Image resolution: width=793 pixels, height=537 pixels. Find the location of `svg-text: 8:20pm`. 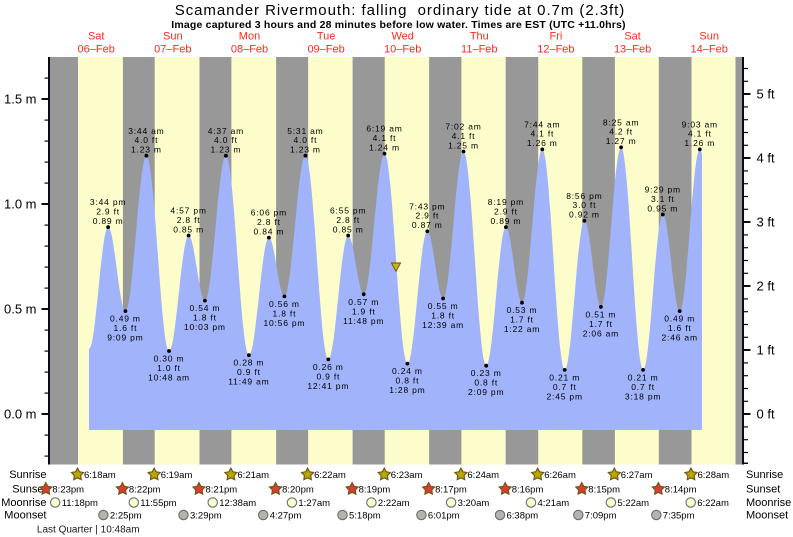

svg-text: 8:20pm is located at coordinates (298, 489).